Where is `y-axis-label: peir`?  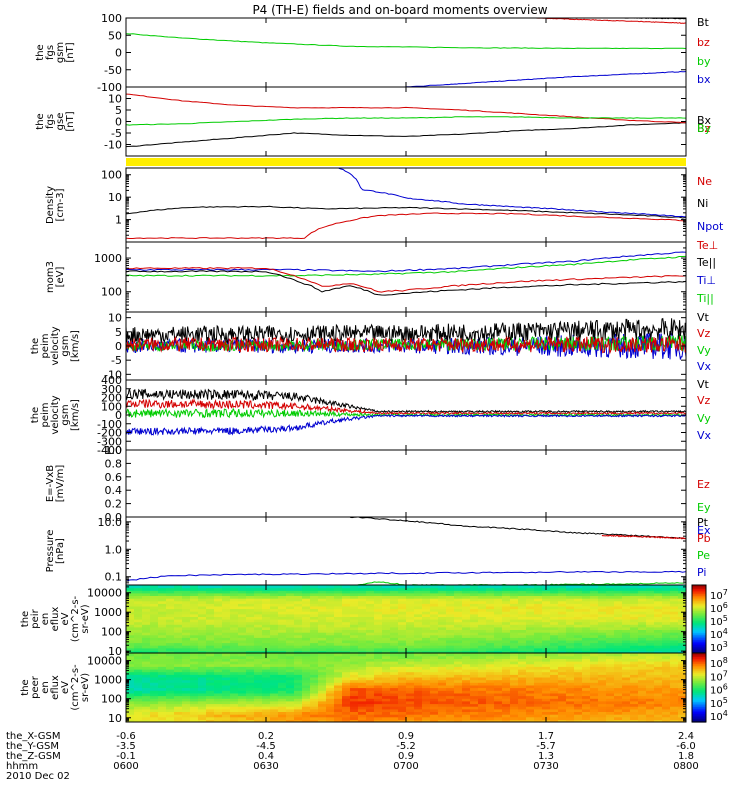
y-axis-label: peir is located at coordinates (35, 618).